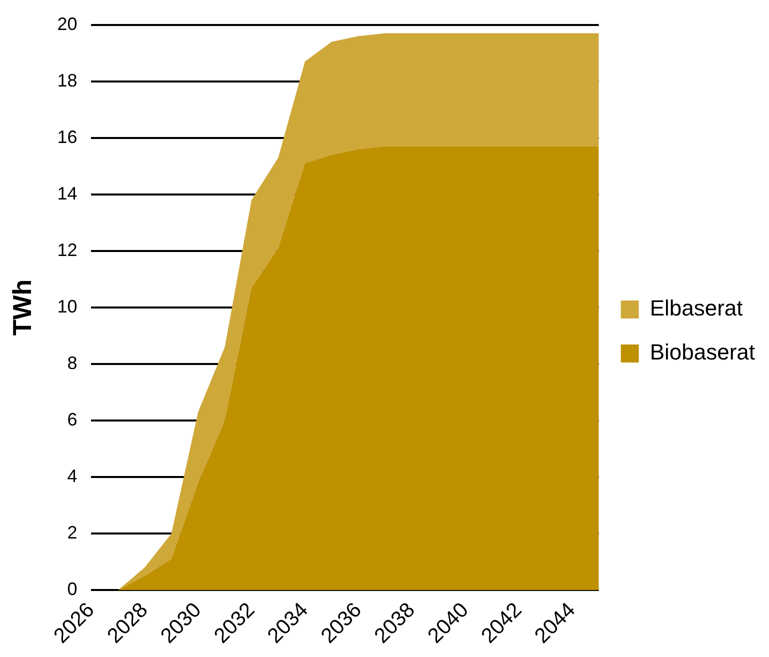 The image size is (769, 657). I want to click on y-tick-label: 16, so click(67, 136).